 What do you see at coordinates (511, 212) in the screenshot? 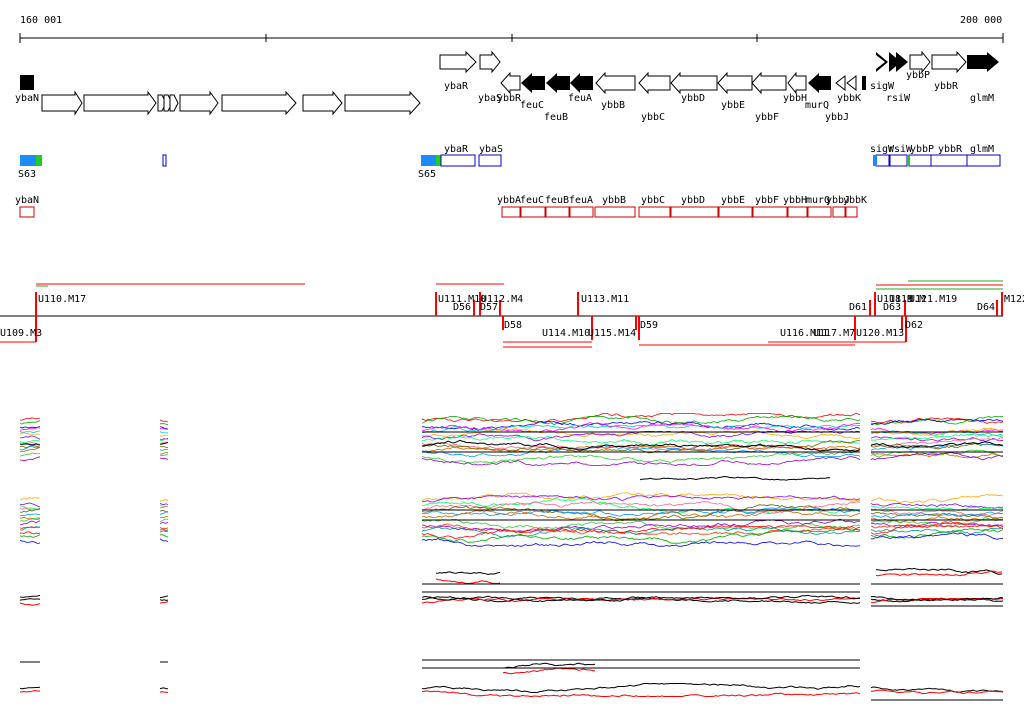
I see `redbox-ybbA` at bounding box center [511, 212].